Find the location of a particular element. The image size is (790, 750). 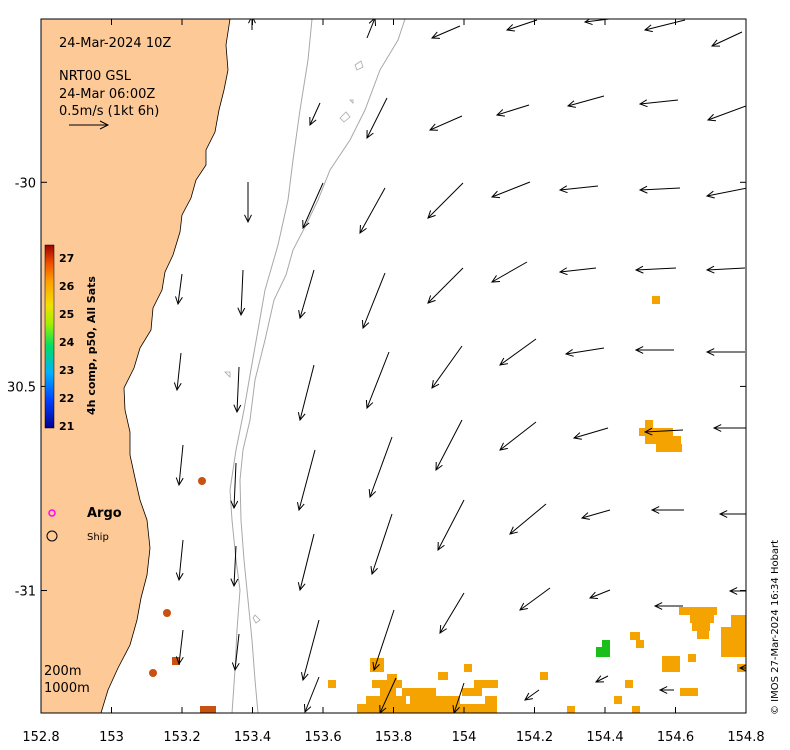

x-tick-label: 154.8 is located at coordinates (745, 737).